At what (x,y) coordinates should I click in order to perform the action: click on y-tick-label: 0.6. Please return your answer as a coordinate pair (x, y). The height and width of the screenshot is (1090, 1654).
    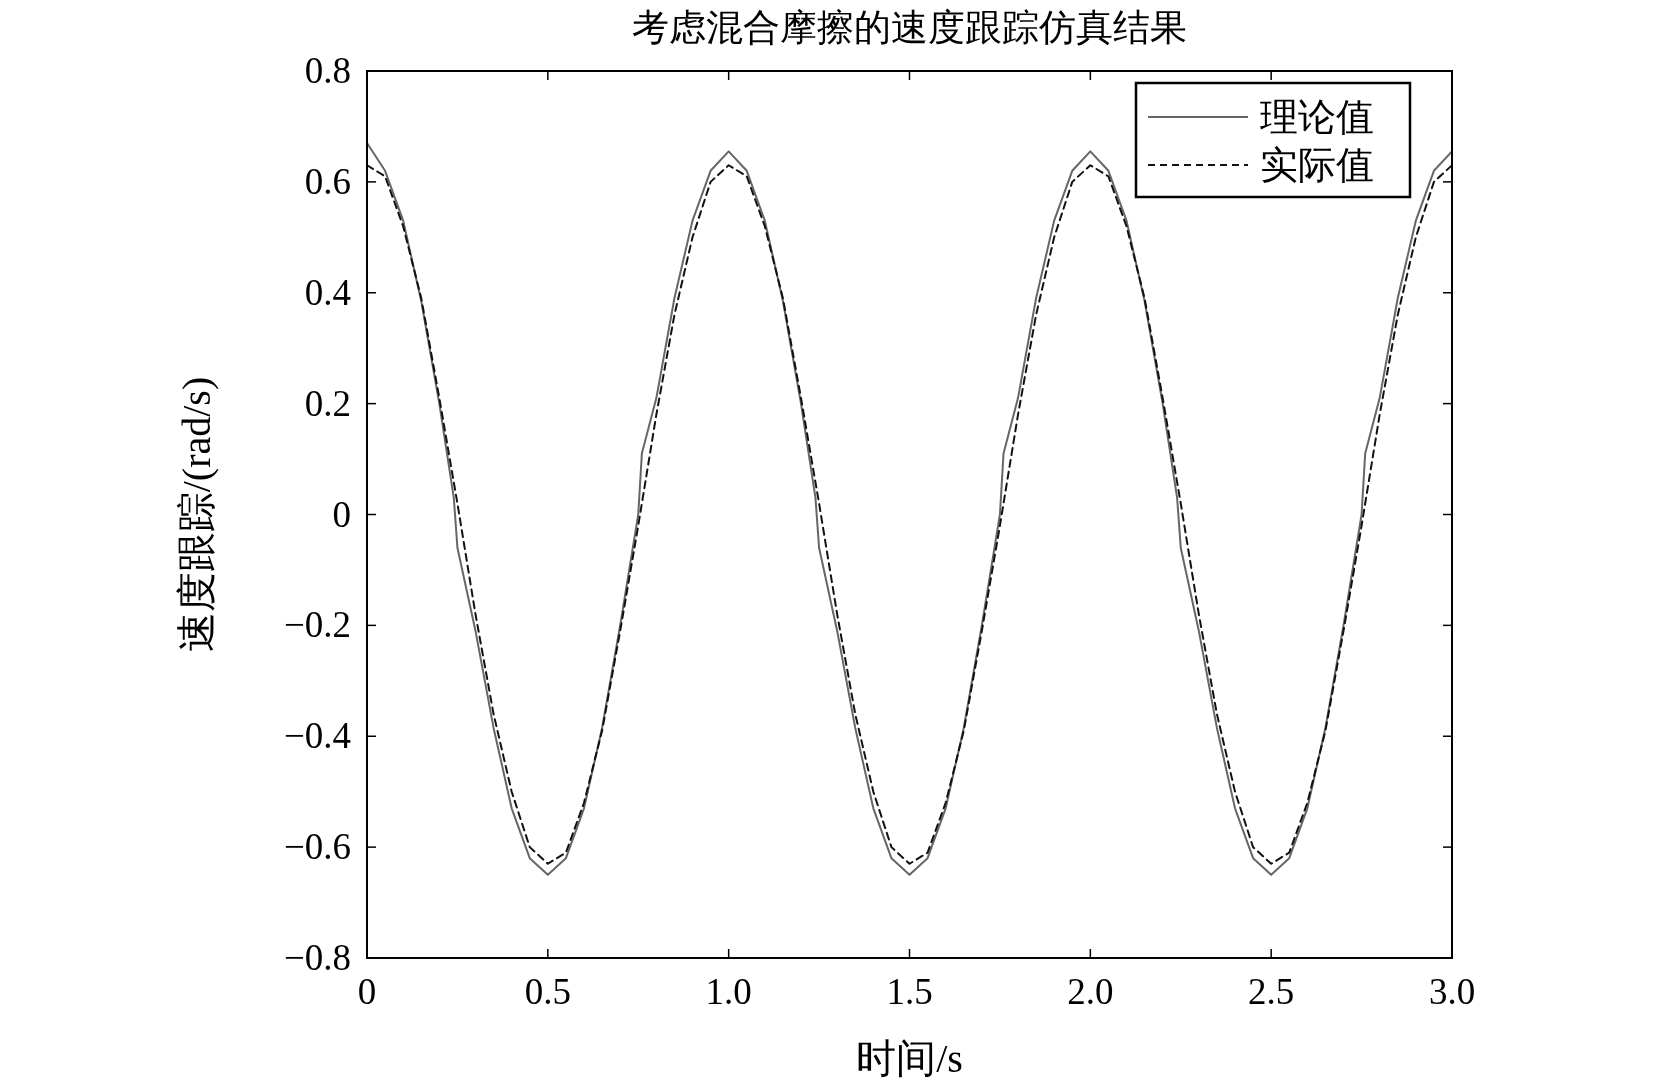
    Looking at the image, I should click on (327, 181).